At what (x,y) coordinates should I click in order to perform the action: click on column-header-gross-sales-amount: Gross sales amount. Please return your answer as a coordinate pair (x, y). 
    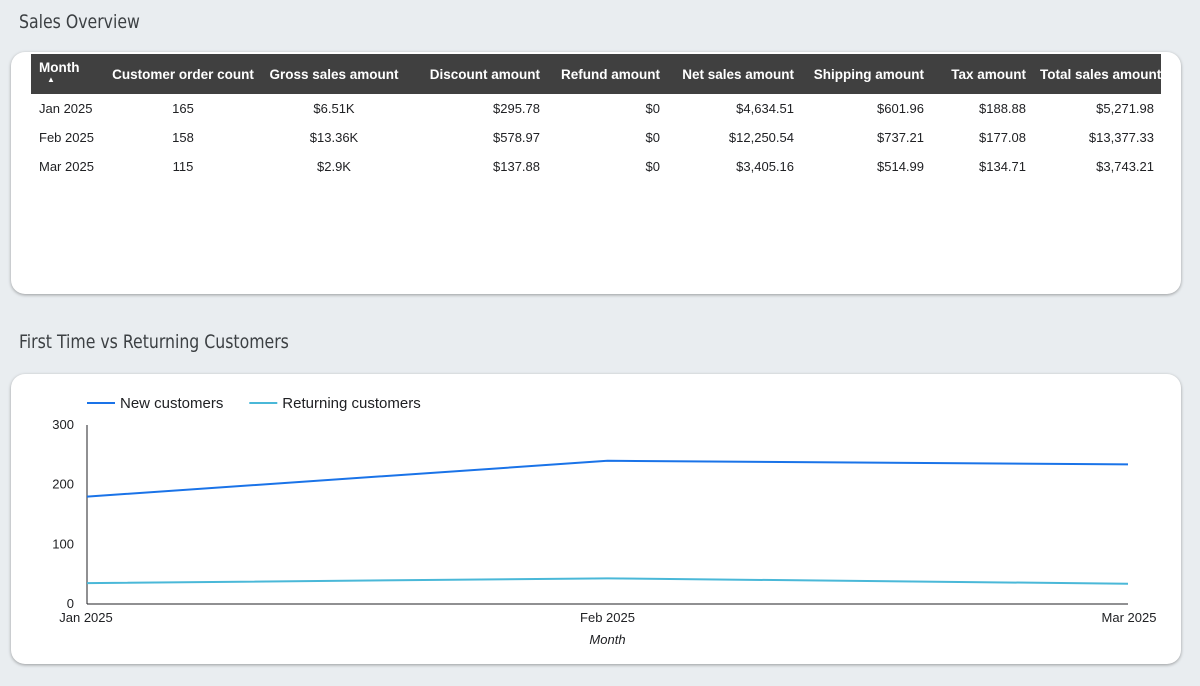
    Looking at the image, I should click on (334, 74).